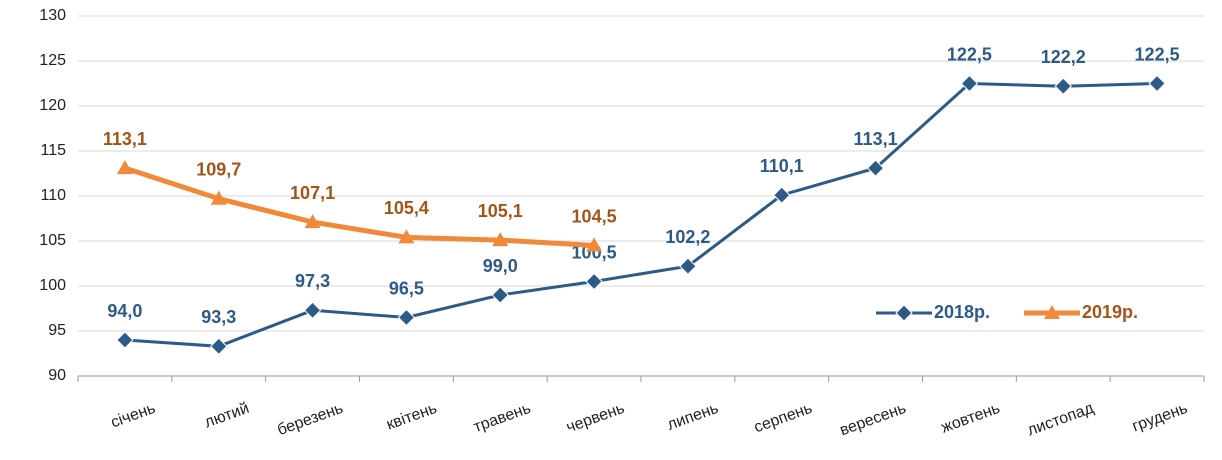  Describe the element at coordinates (1160, 418) in the screenshot. I see `x-tick-label: грудень` at that location.